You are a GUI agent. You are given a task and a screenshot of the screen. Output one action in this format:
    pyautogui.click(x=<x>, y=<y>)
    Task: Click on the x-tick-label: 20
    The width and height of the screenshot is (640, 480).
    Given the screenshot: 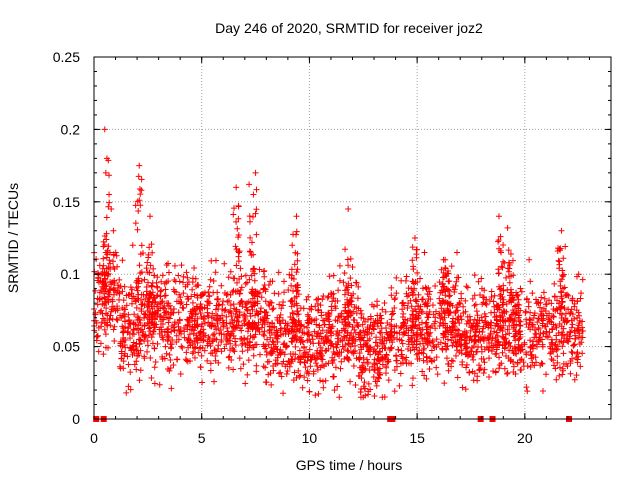 What is the action you would take?
    pyautogui.click(x=525, y=438)
    